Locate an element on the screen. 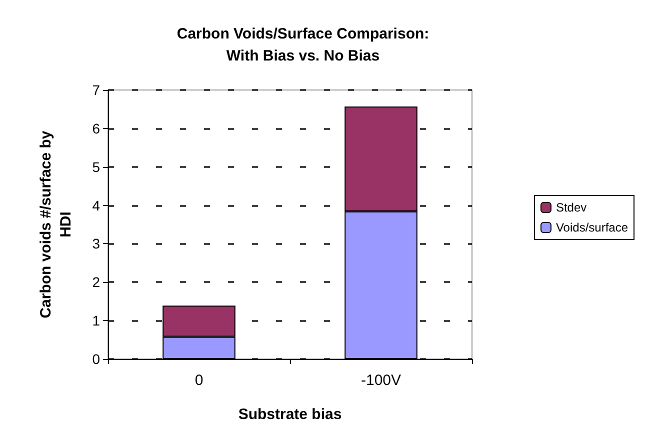 The image size is (650, 435). y-tick-label: 5 is located at coordinates (96, 166).